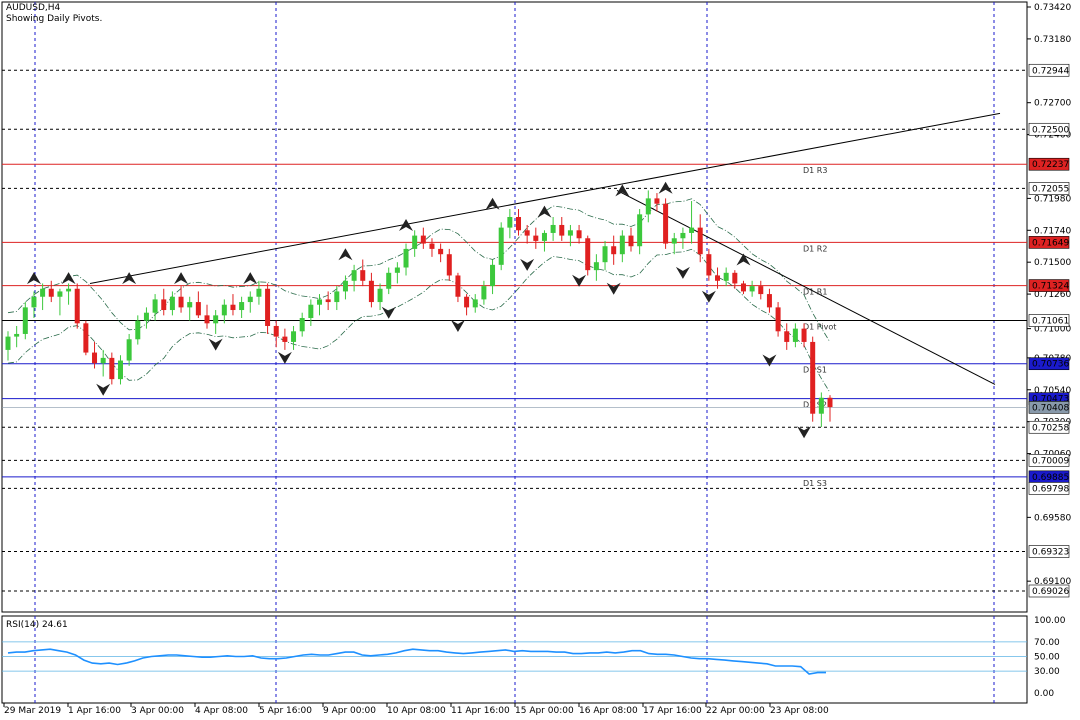 Image resolution: width=1080 pixels, height=720 pixels. I want to click on price-tick-label-2: 0.72700, so click(1052, 104).